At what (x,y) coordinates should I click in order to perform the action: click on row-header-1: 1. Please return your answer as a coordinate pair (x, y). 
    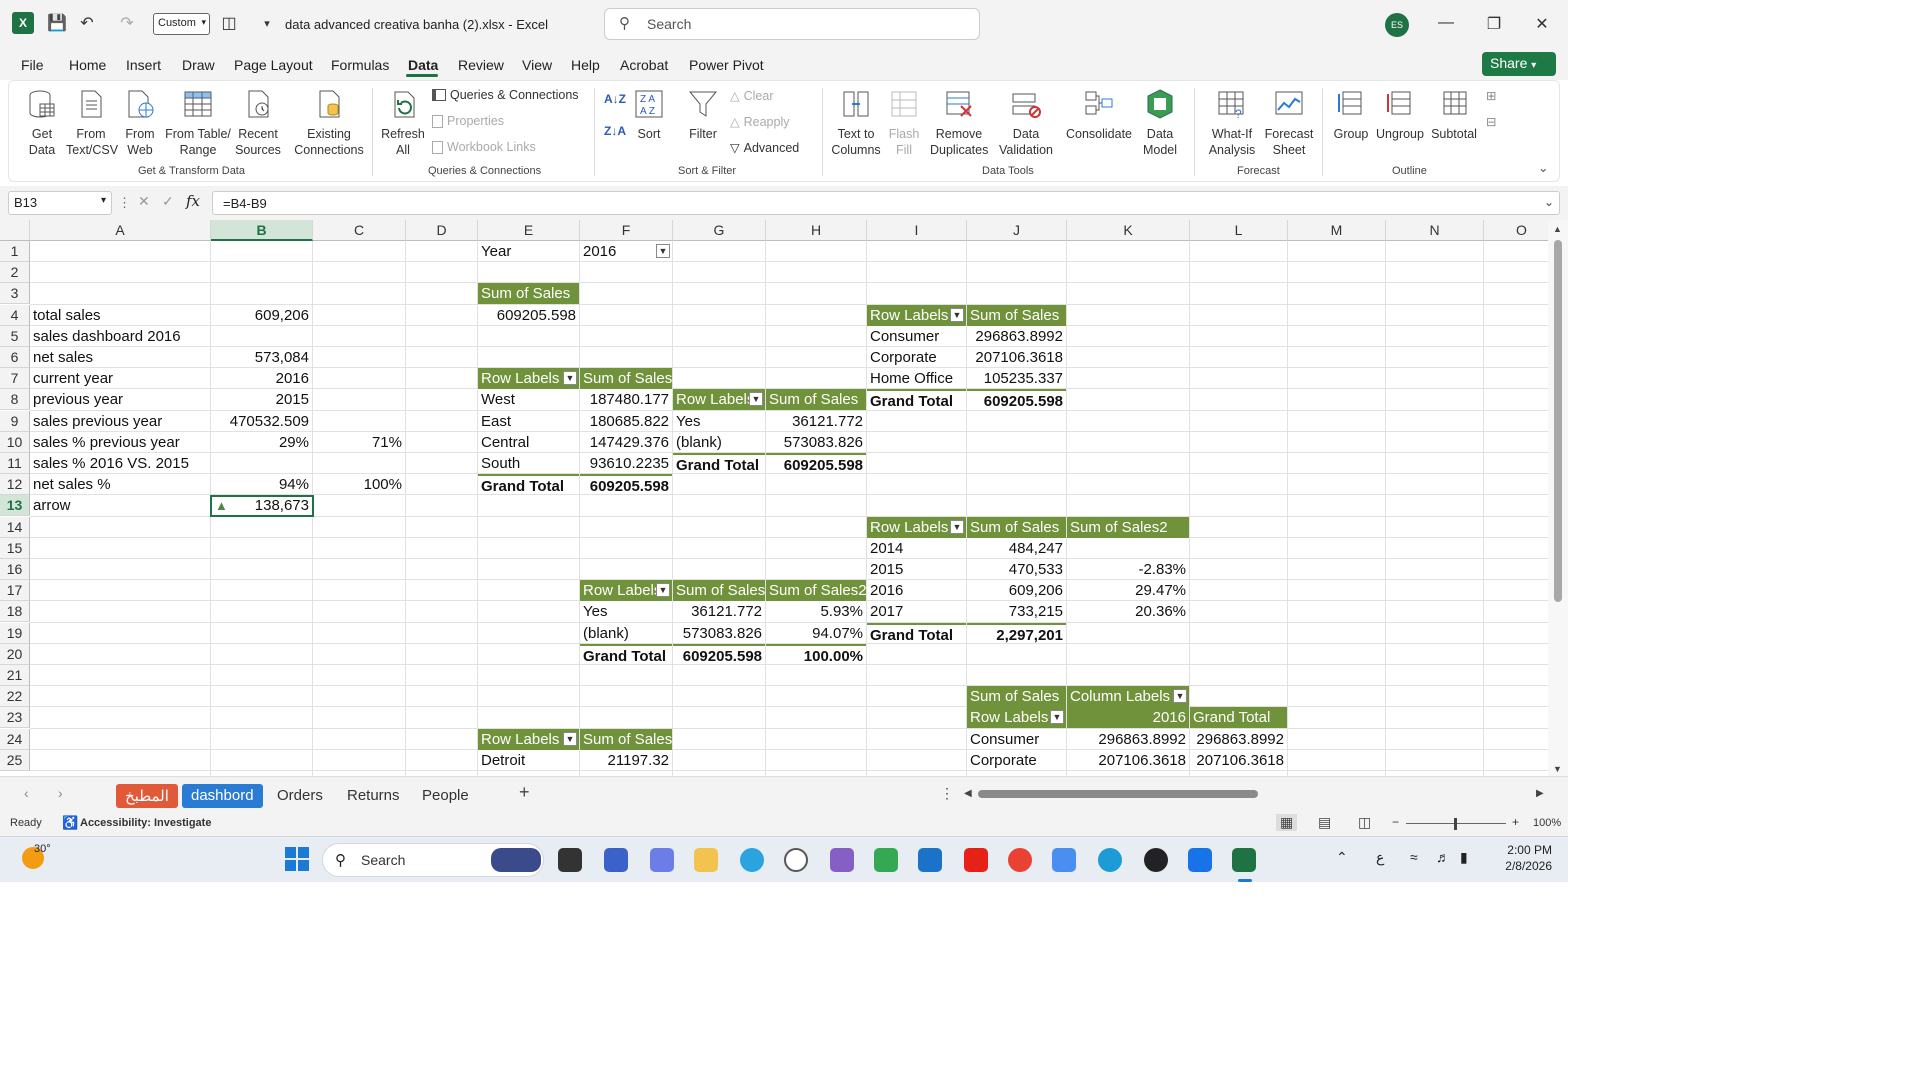
    Looking at the image, I should click on (15, 251).